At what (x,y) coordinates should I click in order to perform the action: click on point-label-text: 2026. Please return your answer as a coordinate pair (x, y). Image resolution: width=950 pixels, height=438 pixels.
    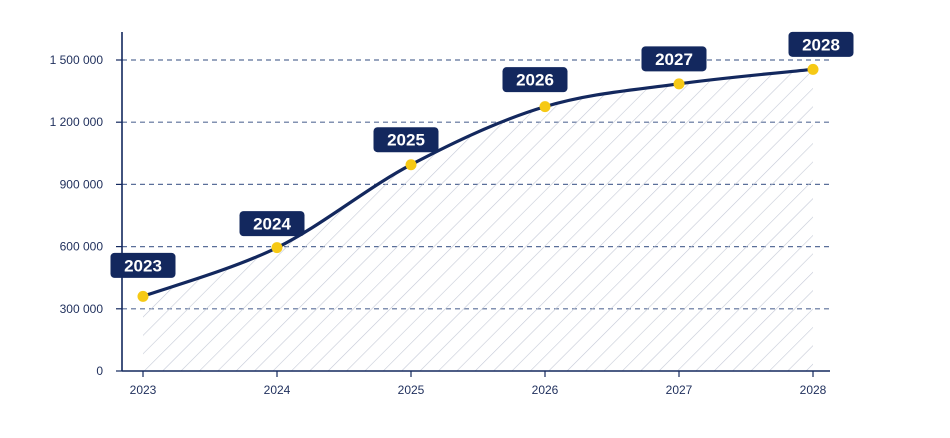
    Looking at the image, I should click on (535, 80).